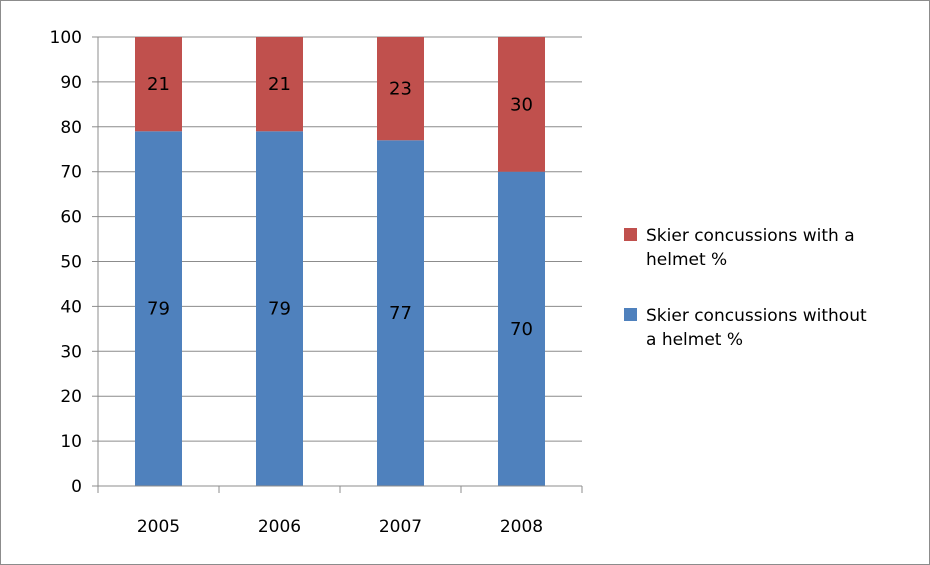  Describe the element at coordinates (71, 173) in the screenshot. I see `y-tick-label-70: 70` at that location.